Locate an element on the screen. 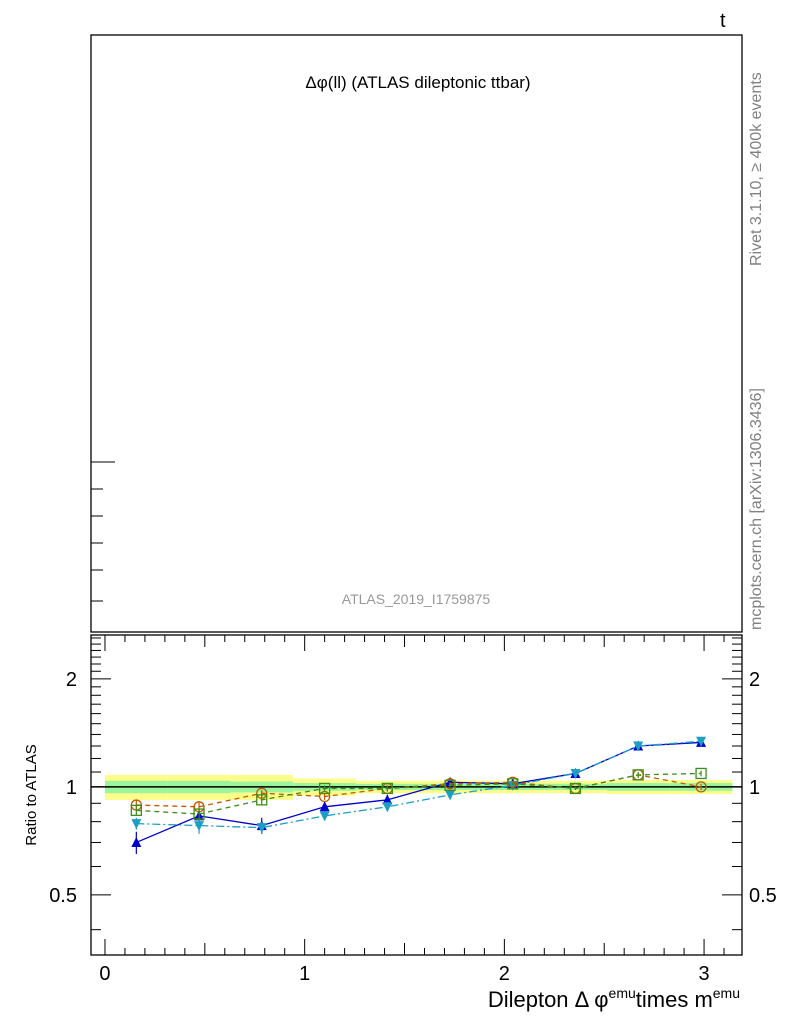 This screenshot has height=1024, width=786. y-tick-label-left: 0.5 is located at coordinates (63, 896).